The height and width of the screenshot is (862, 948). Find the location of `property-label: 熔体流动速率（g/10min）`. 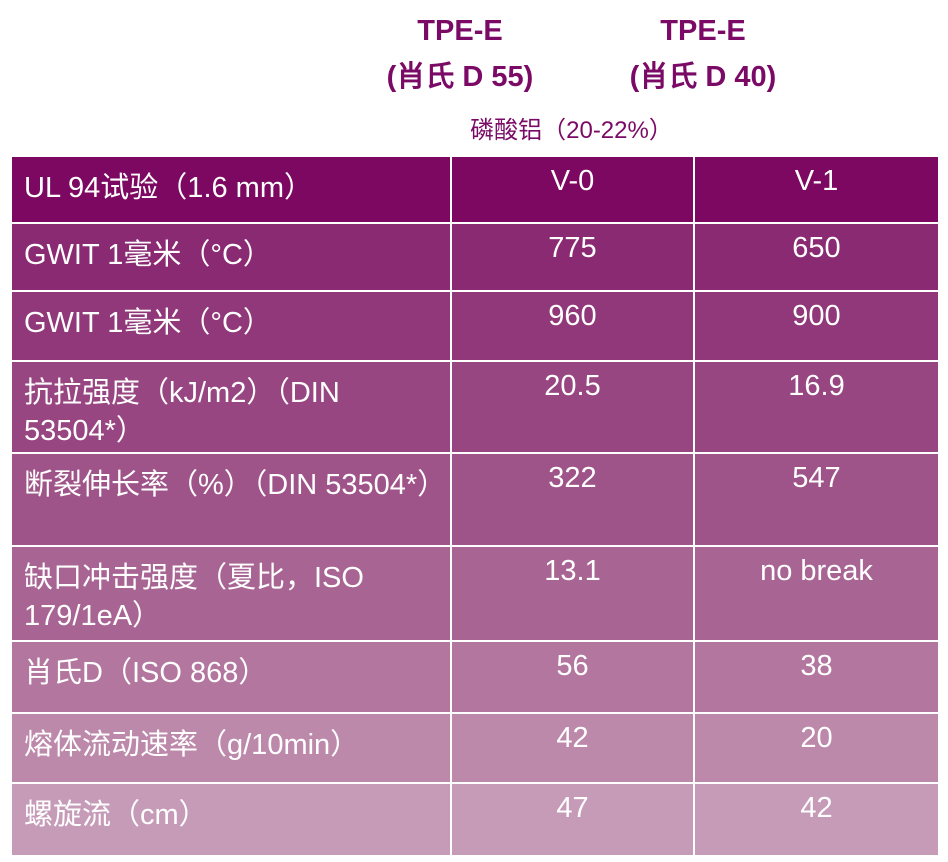

property-label: 熔体流动速率（g/10min） is located at coordinates (231, 748).